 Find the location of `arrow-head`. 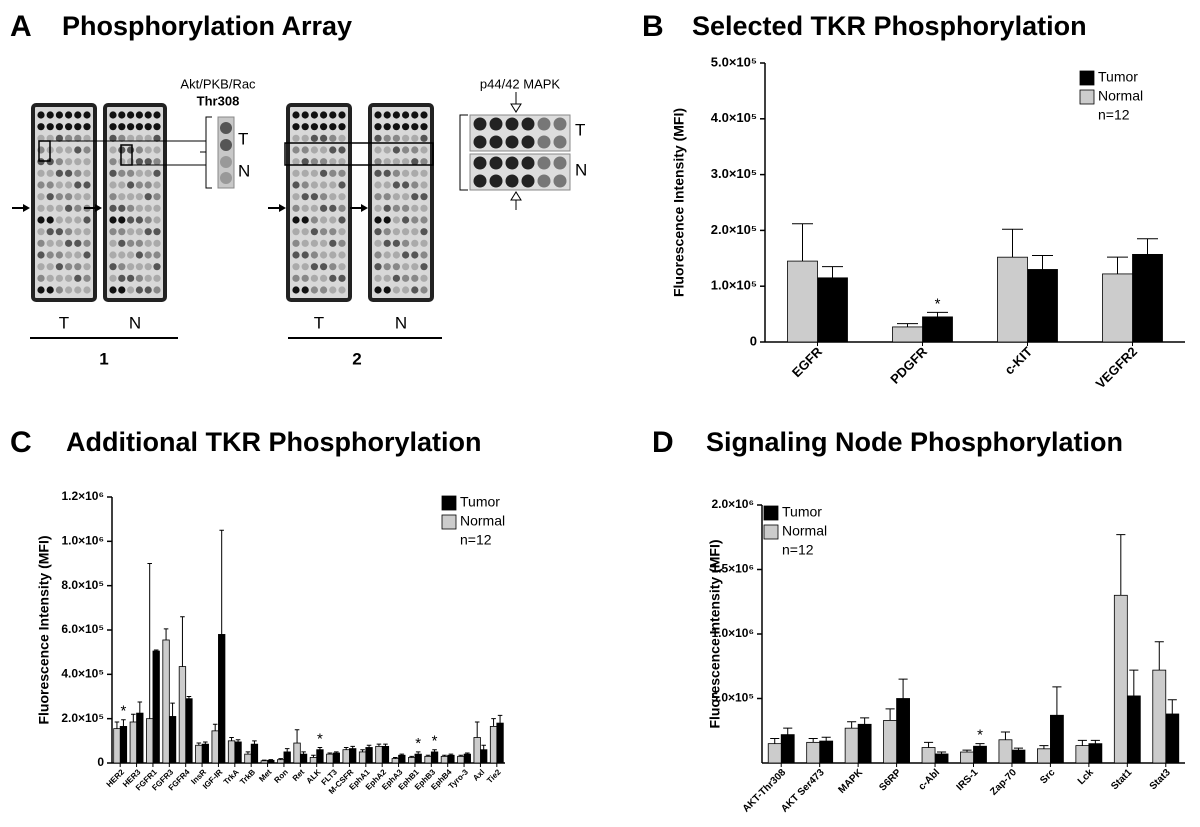

arrow-head is located at coordinates (364, 208).